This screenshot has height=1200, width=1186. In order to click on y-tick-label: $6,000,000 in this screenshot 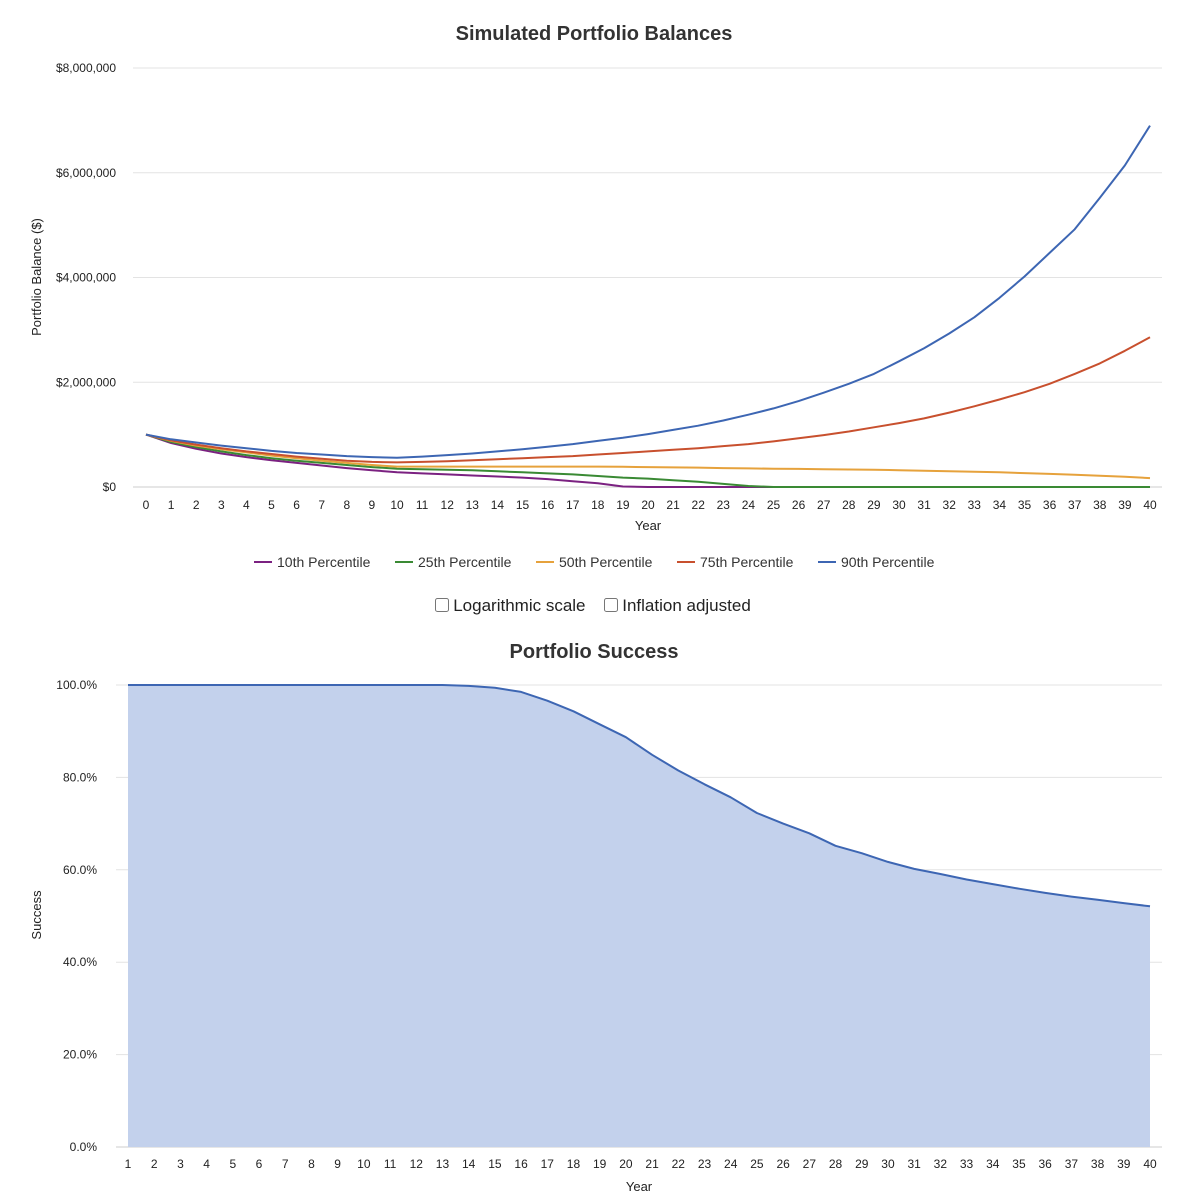, I will do `click(86, 173)`.